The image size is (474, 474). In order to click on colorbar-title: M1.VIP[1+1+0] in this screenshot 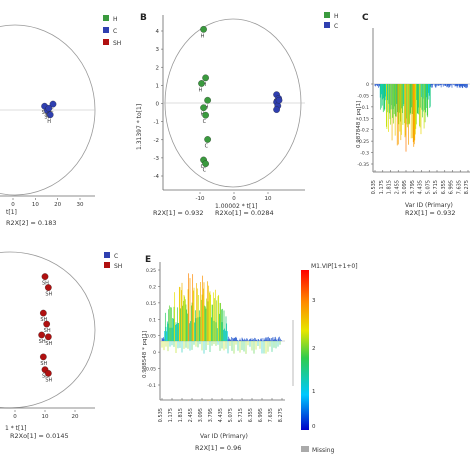, I will do `click(334, 266)`.